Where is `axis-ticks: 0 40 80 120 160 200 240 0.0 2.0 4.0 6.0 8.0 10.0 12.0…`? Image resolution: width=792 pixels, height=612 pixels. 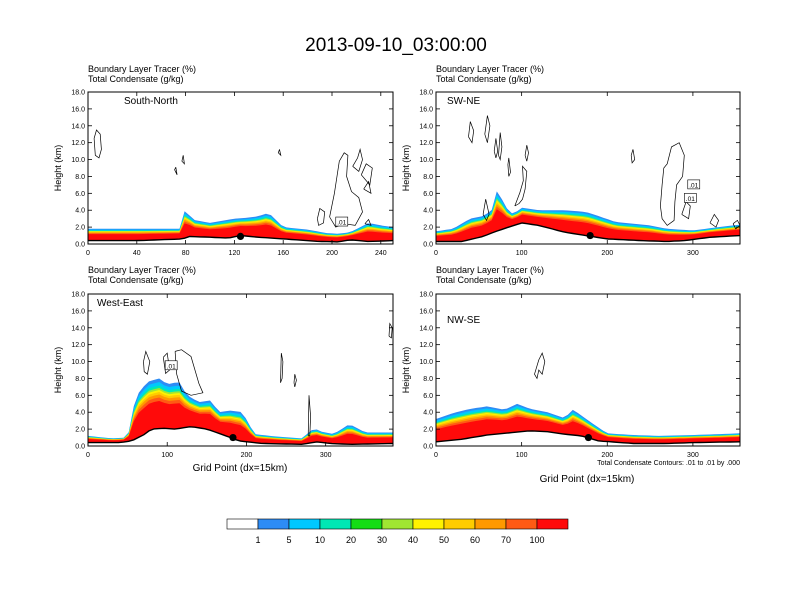 axis-ticks: 0 40 80 120 160 200 240 0.0 2.0 4.0 6.0 8.0 10.0 12.0… is located at coordinates (232, 173).